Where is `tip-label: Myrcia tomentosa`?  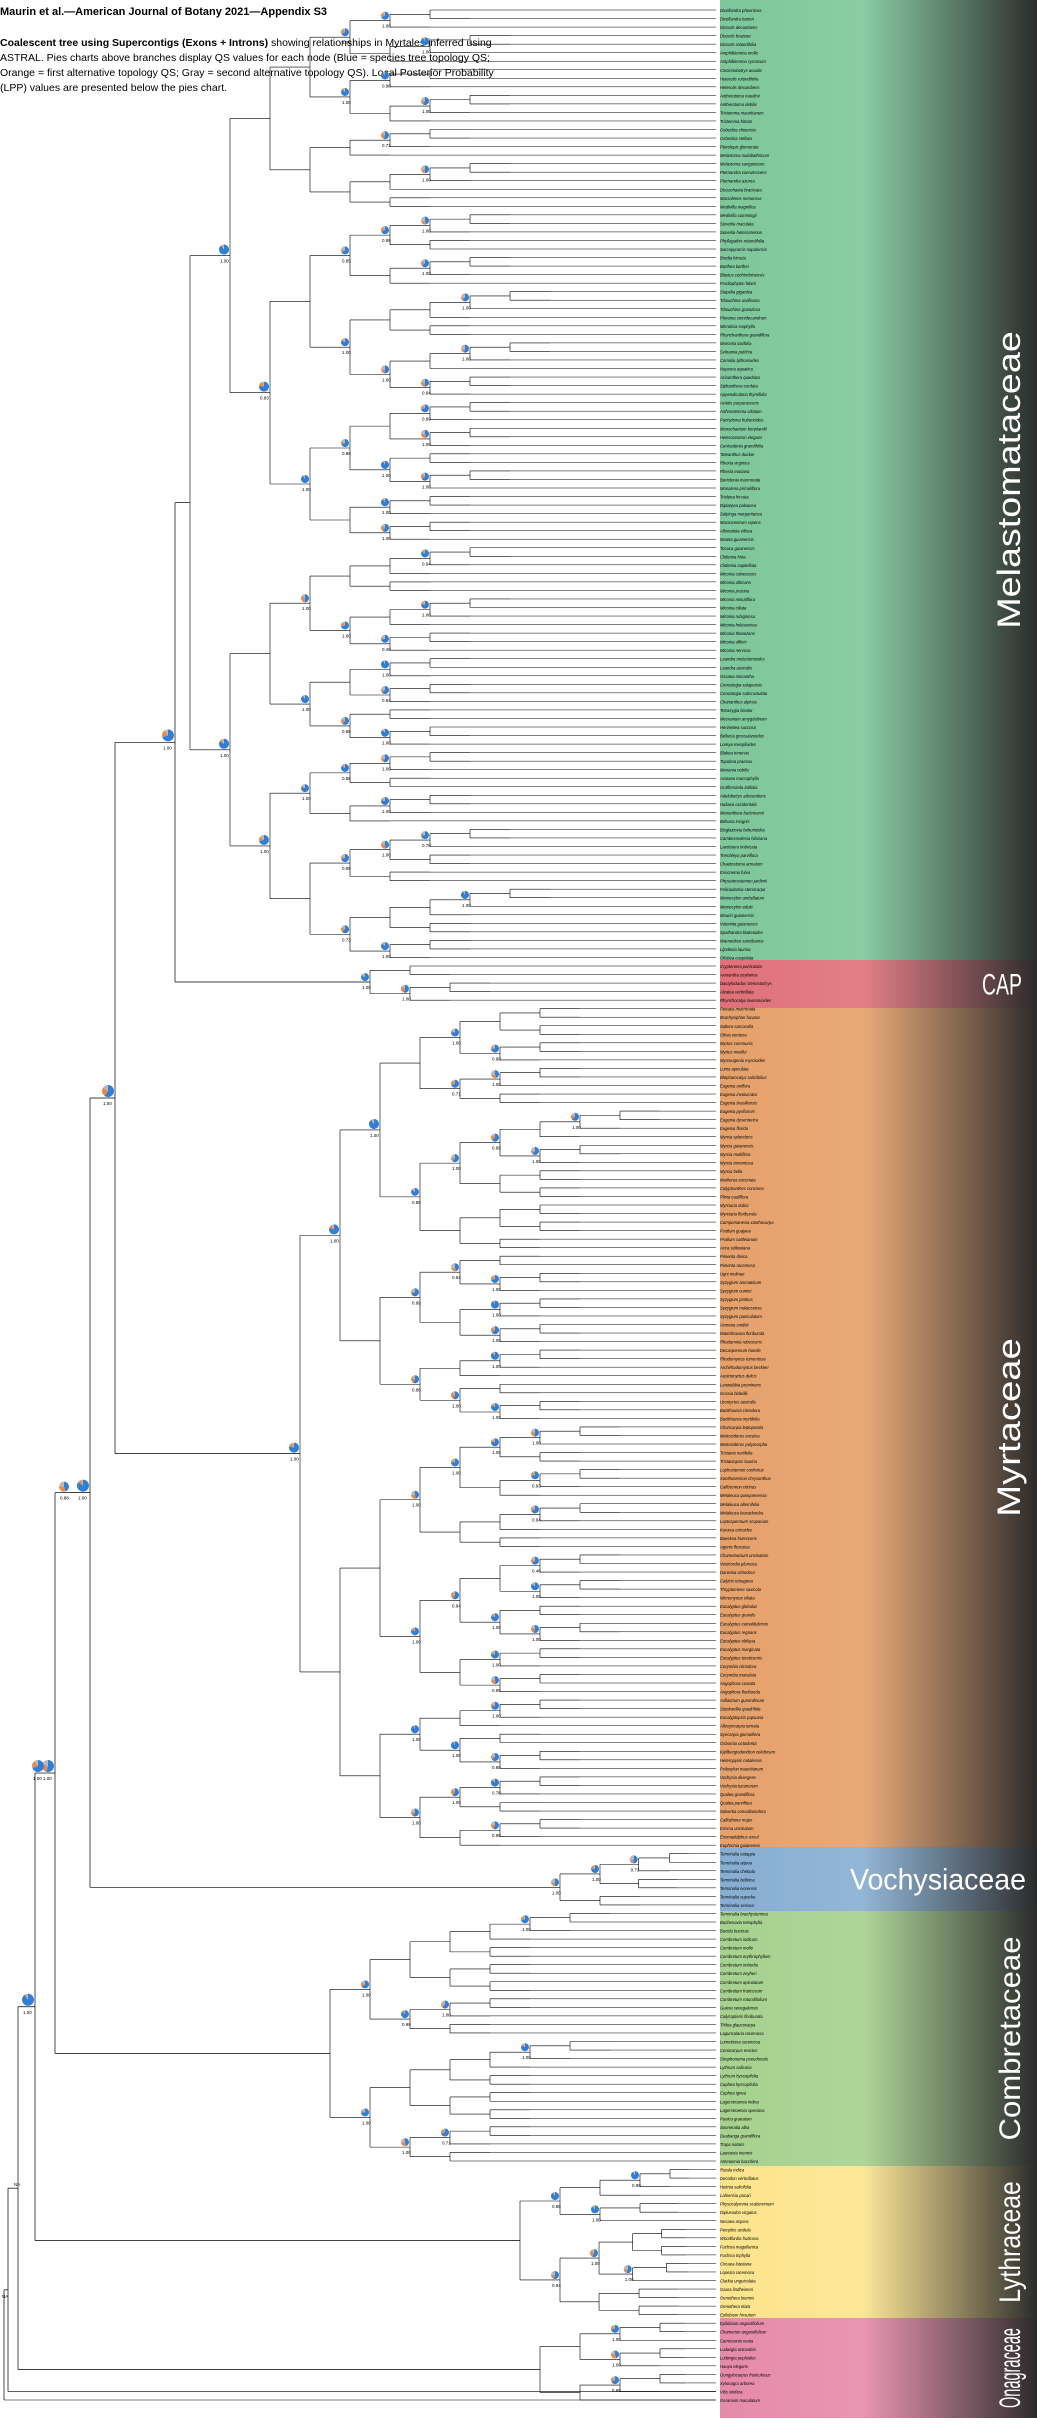
tip-label: Myrcia tomentosa is located at coordinates (737, 1162).